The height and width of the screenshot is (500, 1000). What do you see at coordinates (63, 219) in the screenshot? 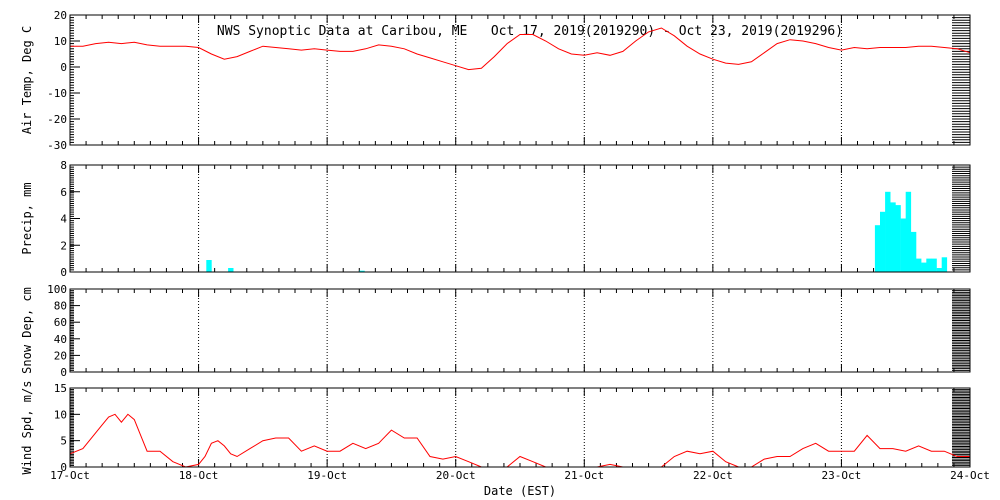
I see `y-tick-label: 4` at bounding box center [63, 219].